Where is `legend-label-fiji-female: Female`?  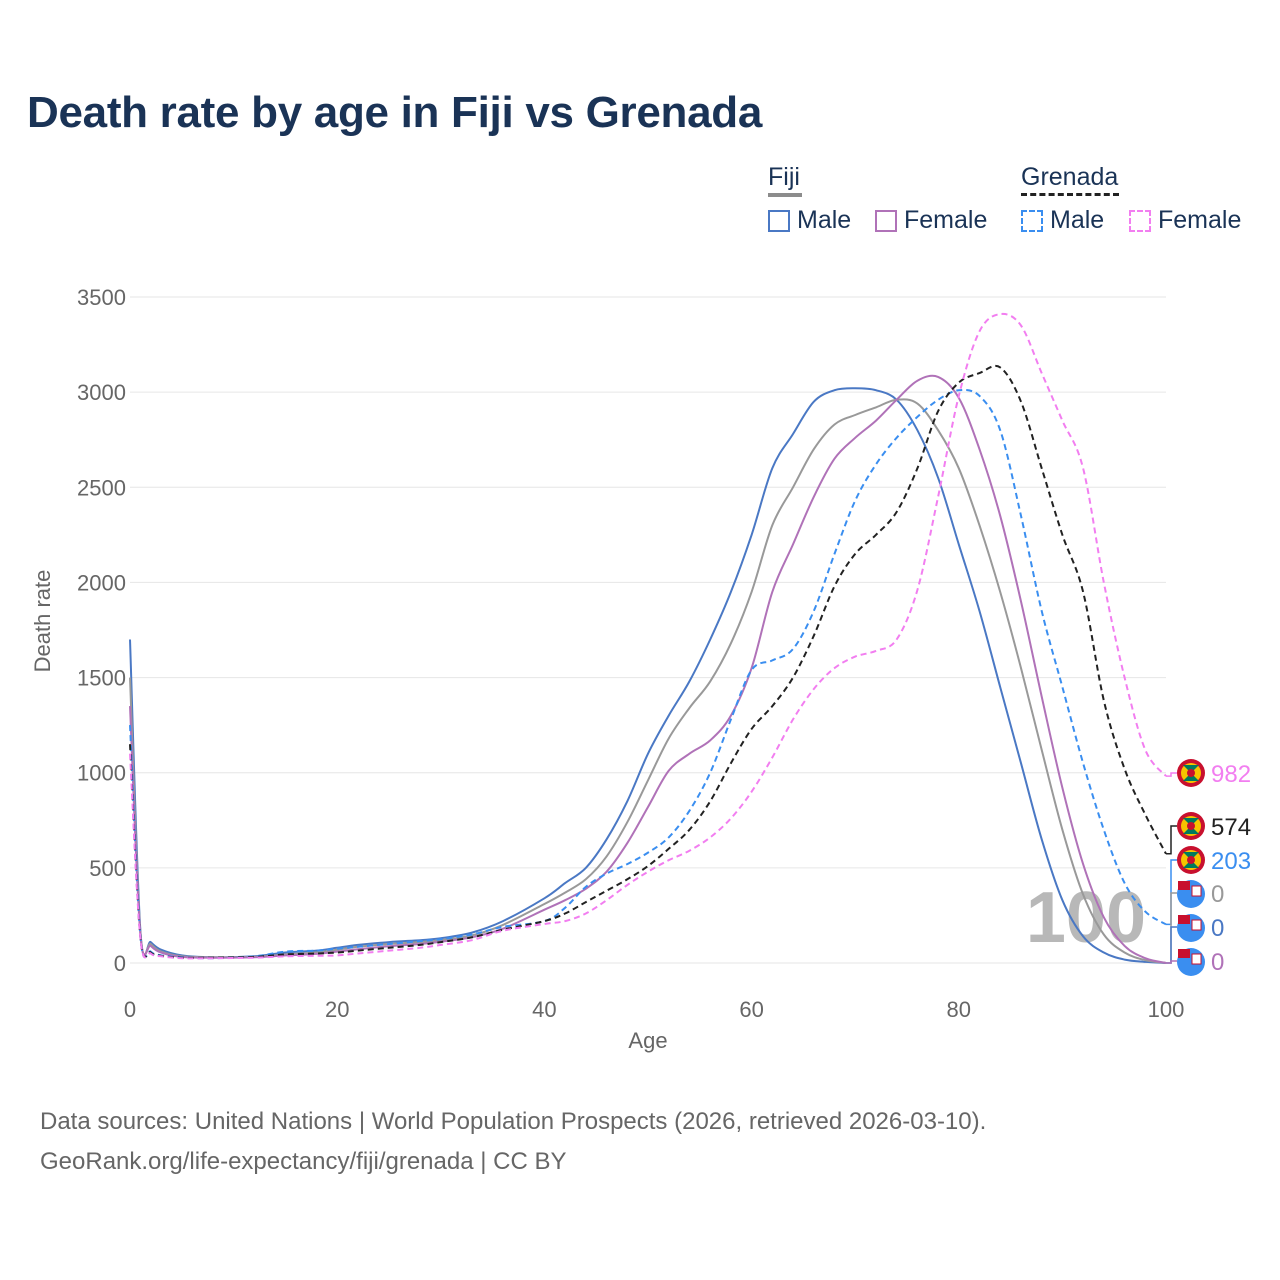 legend-label-fiji-female: Female is located at coordinates (946, 220).